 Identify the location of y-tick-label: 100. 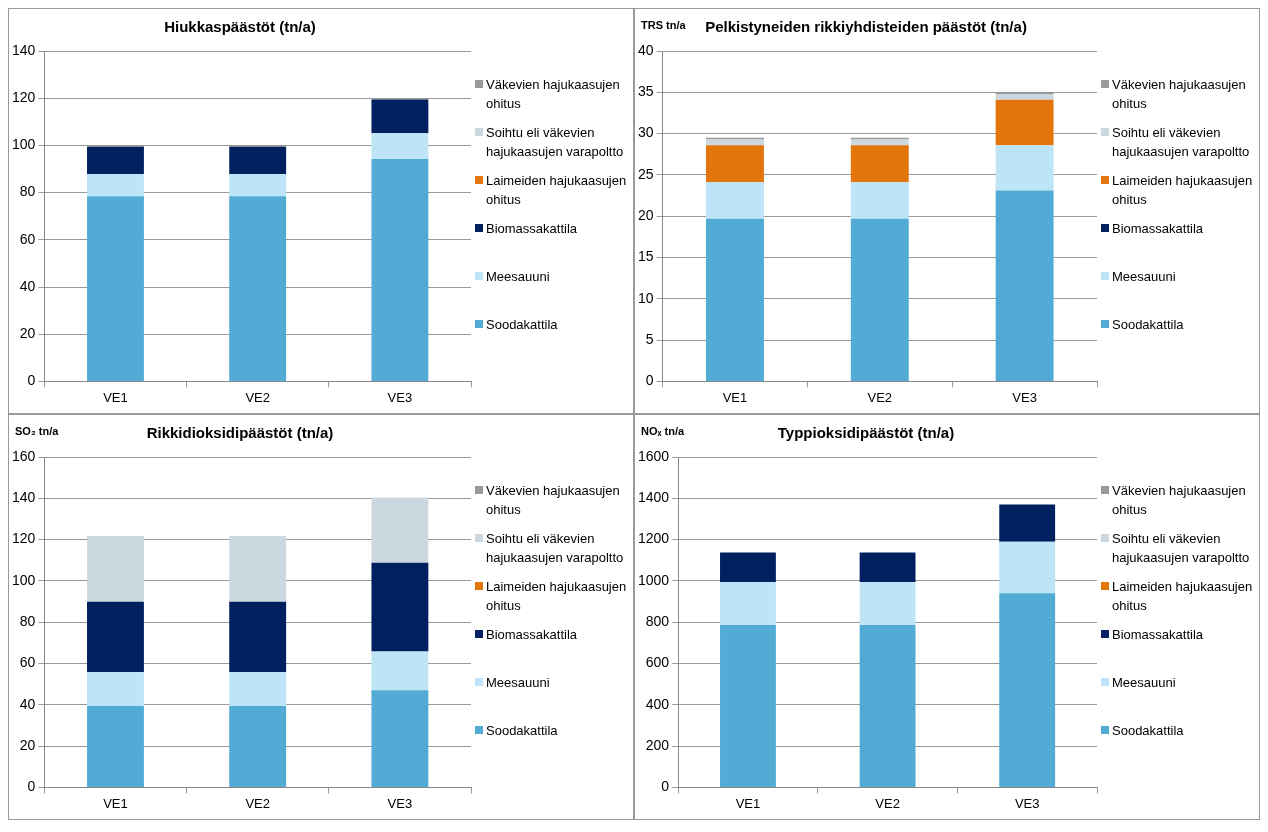
(24, 579).